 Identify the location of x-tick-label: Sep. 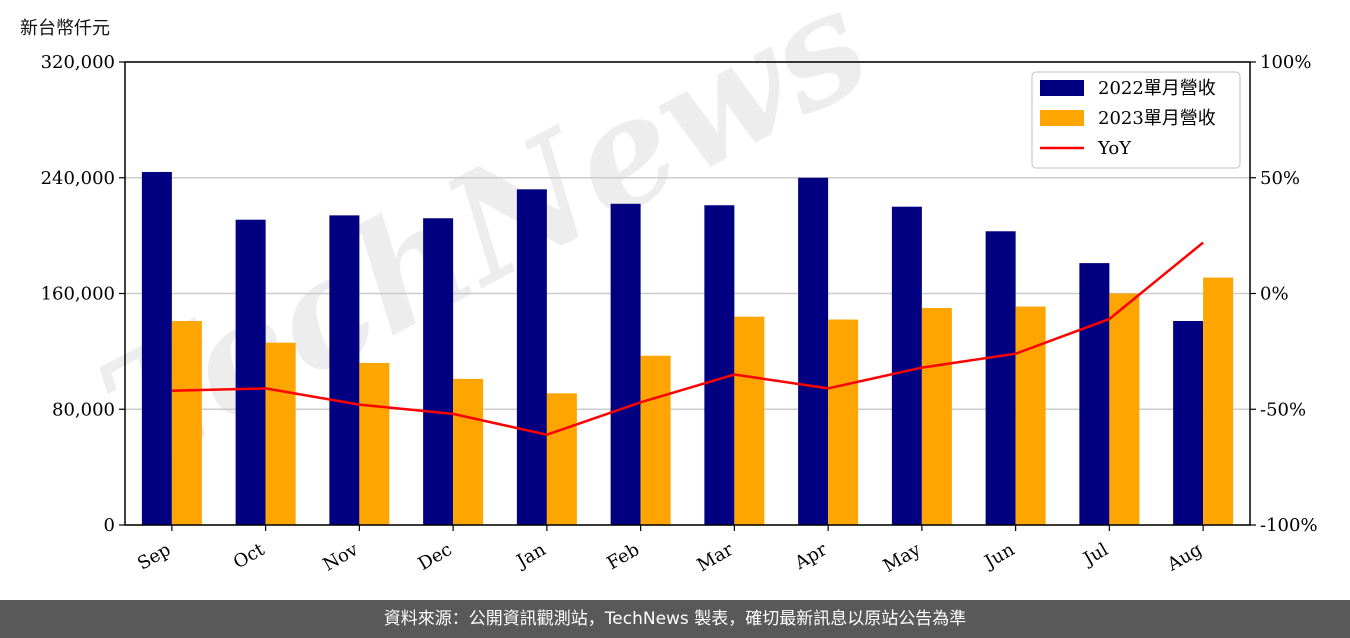
(154, 556).